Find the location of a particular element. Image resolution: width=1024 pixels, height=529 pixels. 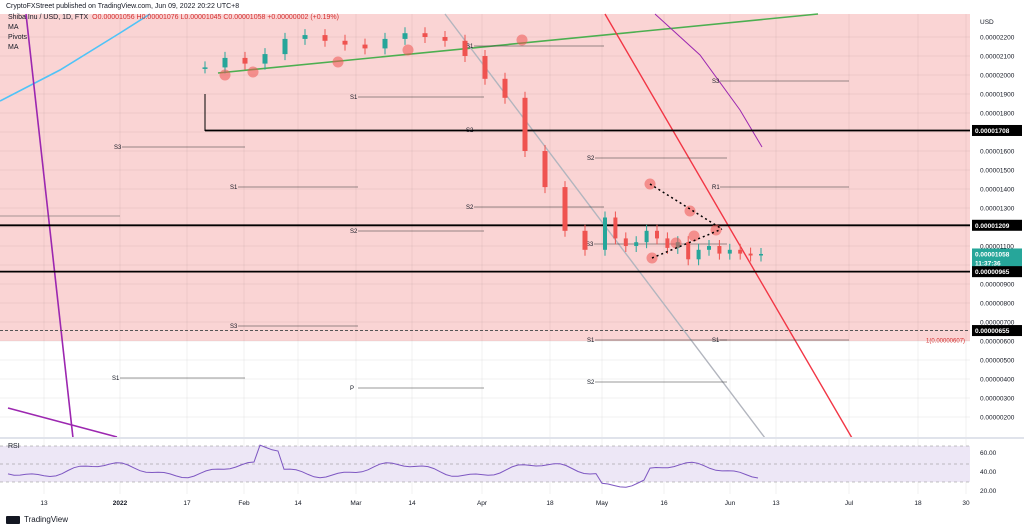

y-tick-label: 0.00001600 is located at coordinates (997, 152).